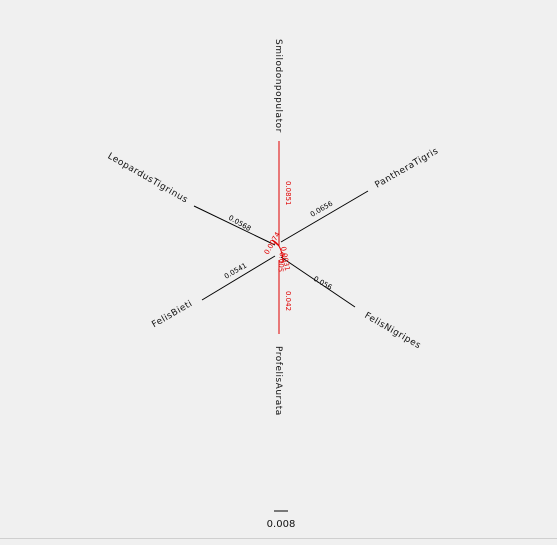 This screenshot has height=545, width=557. I want to click on branch-pantheratigris, so click(324, 216).